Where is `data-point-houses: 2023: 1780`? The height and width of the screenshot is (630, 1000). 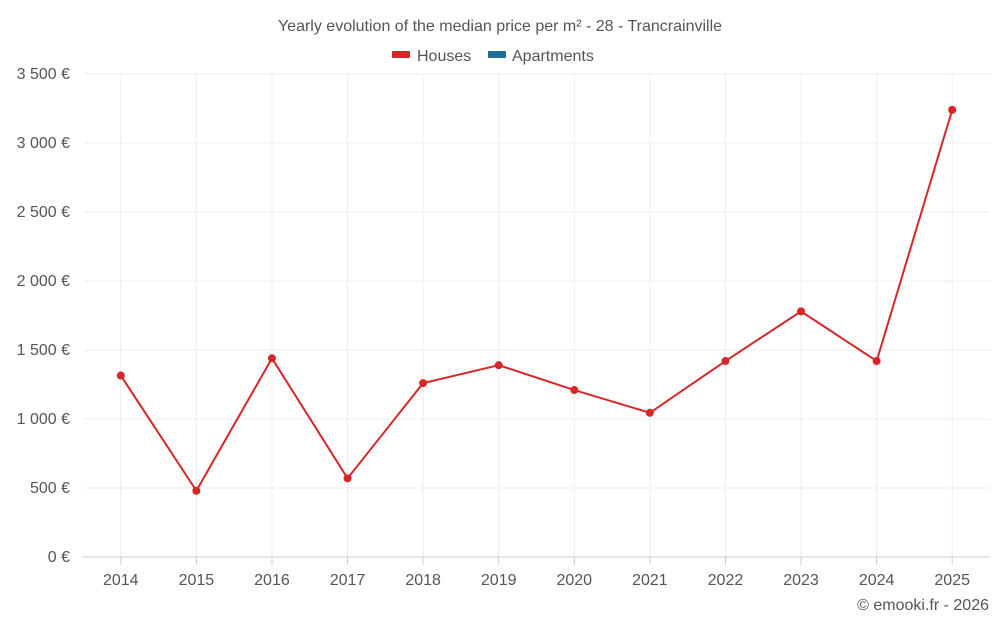 data-point-houses: 2023: 1780 is located at coordinates (801, 311).